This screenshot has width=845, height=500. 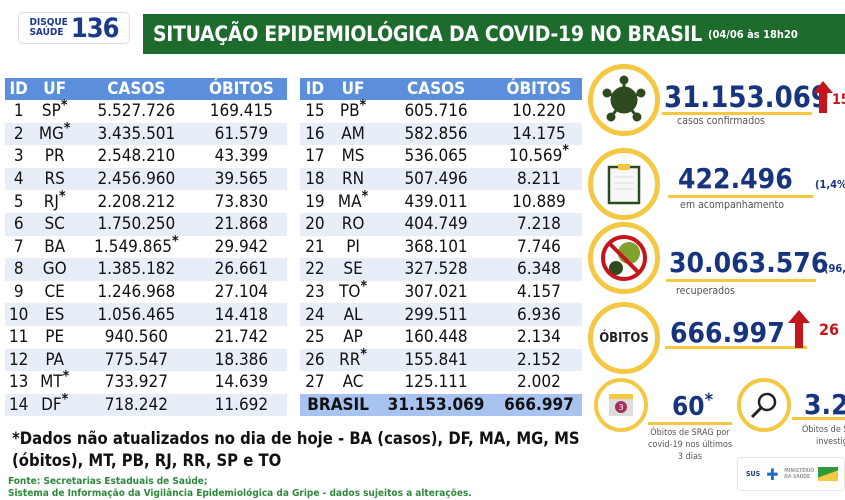 I want to click on state-cases-text: 3.435.501, so click(x=136, y=133).